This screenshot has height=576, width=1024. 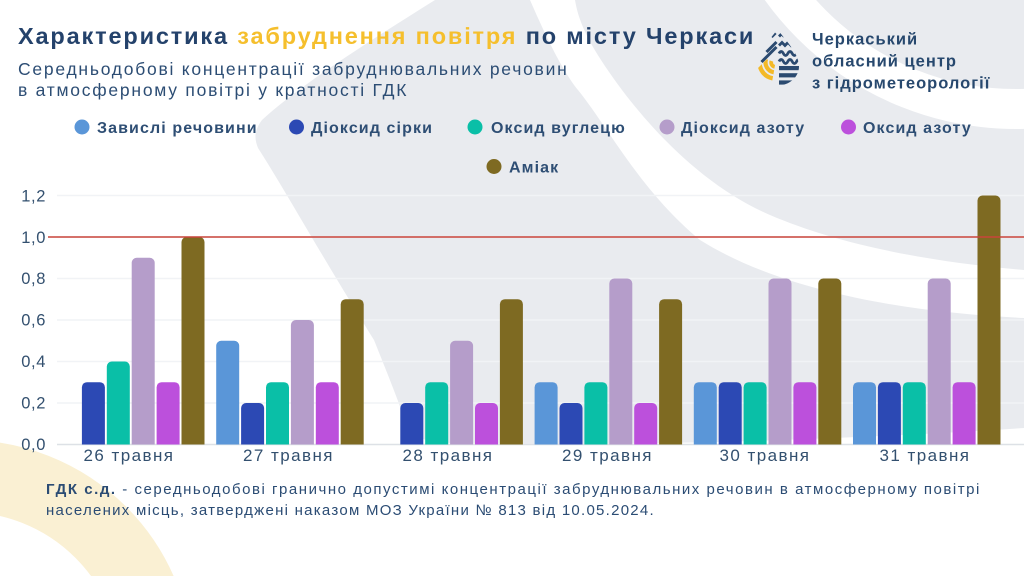 What do you see at coordinates (213, 90) in the screenshot?
I see `svg-text:в атмосферному повітрі у кратн: в атмосферному повітрі у кратності ГДК` at bounding box center [213, 90].